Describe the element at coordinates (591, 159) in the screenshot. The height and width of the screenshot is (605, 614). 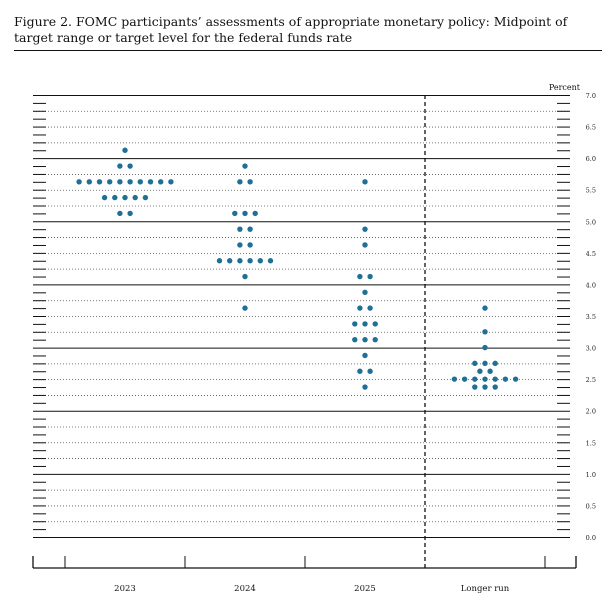
I see `y-tick-label: 6.0` at that location.